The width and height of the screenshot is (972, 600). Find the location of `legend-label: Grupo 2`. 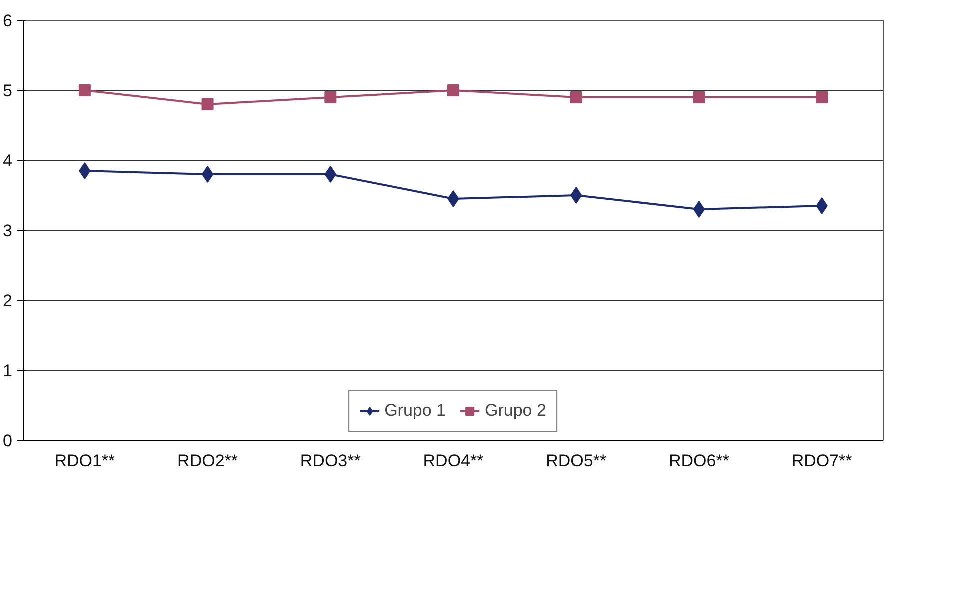

legend-label: Grupo 2 is located at coordinates (515, 411).